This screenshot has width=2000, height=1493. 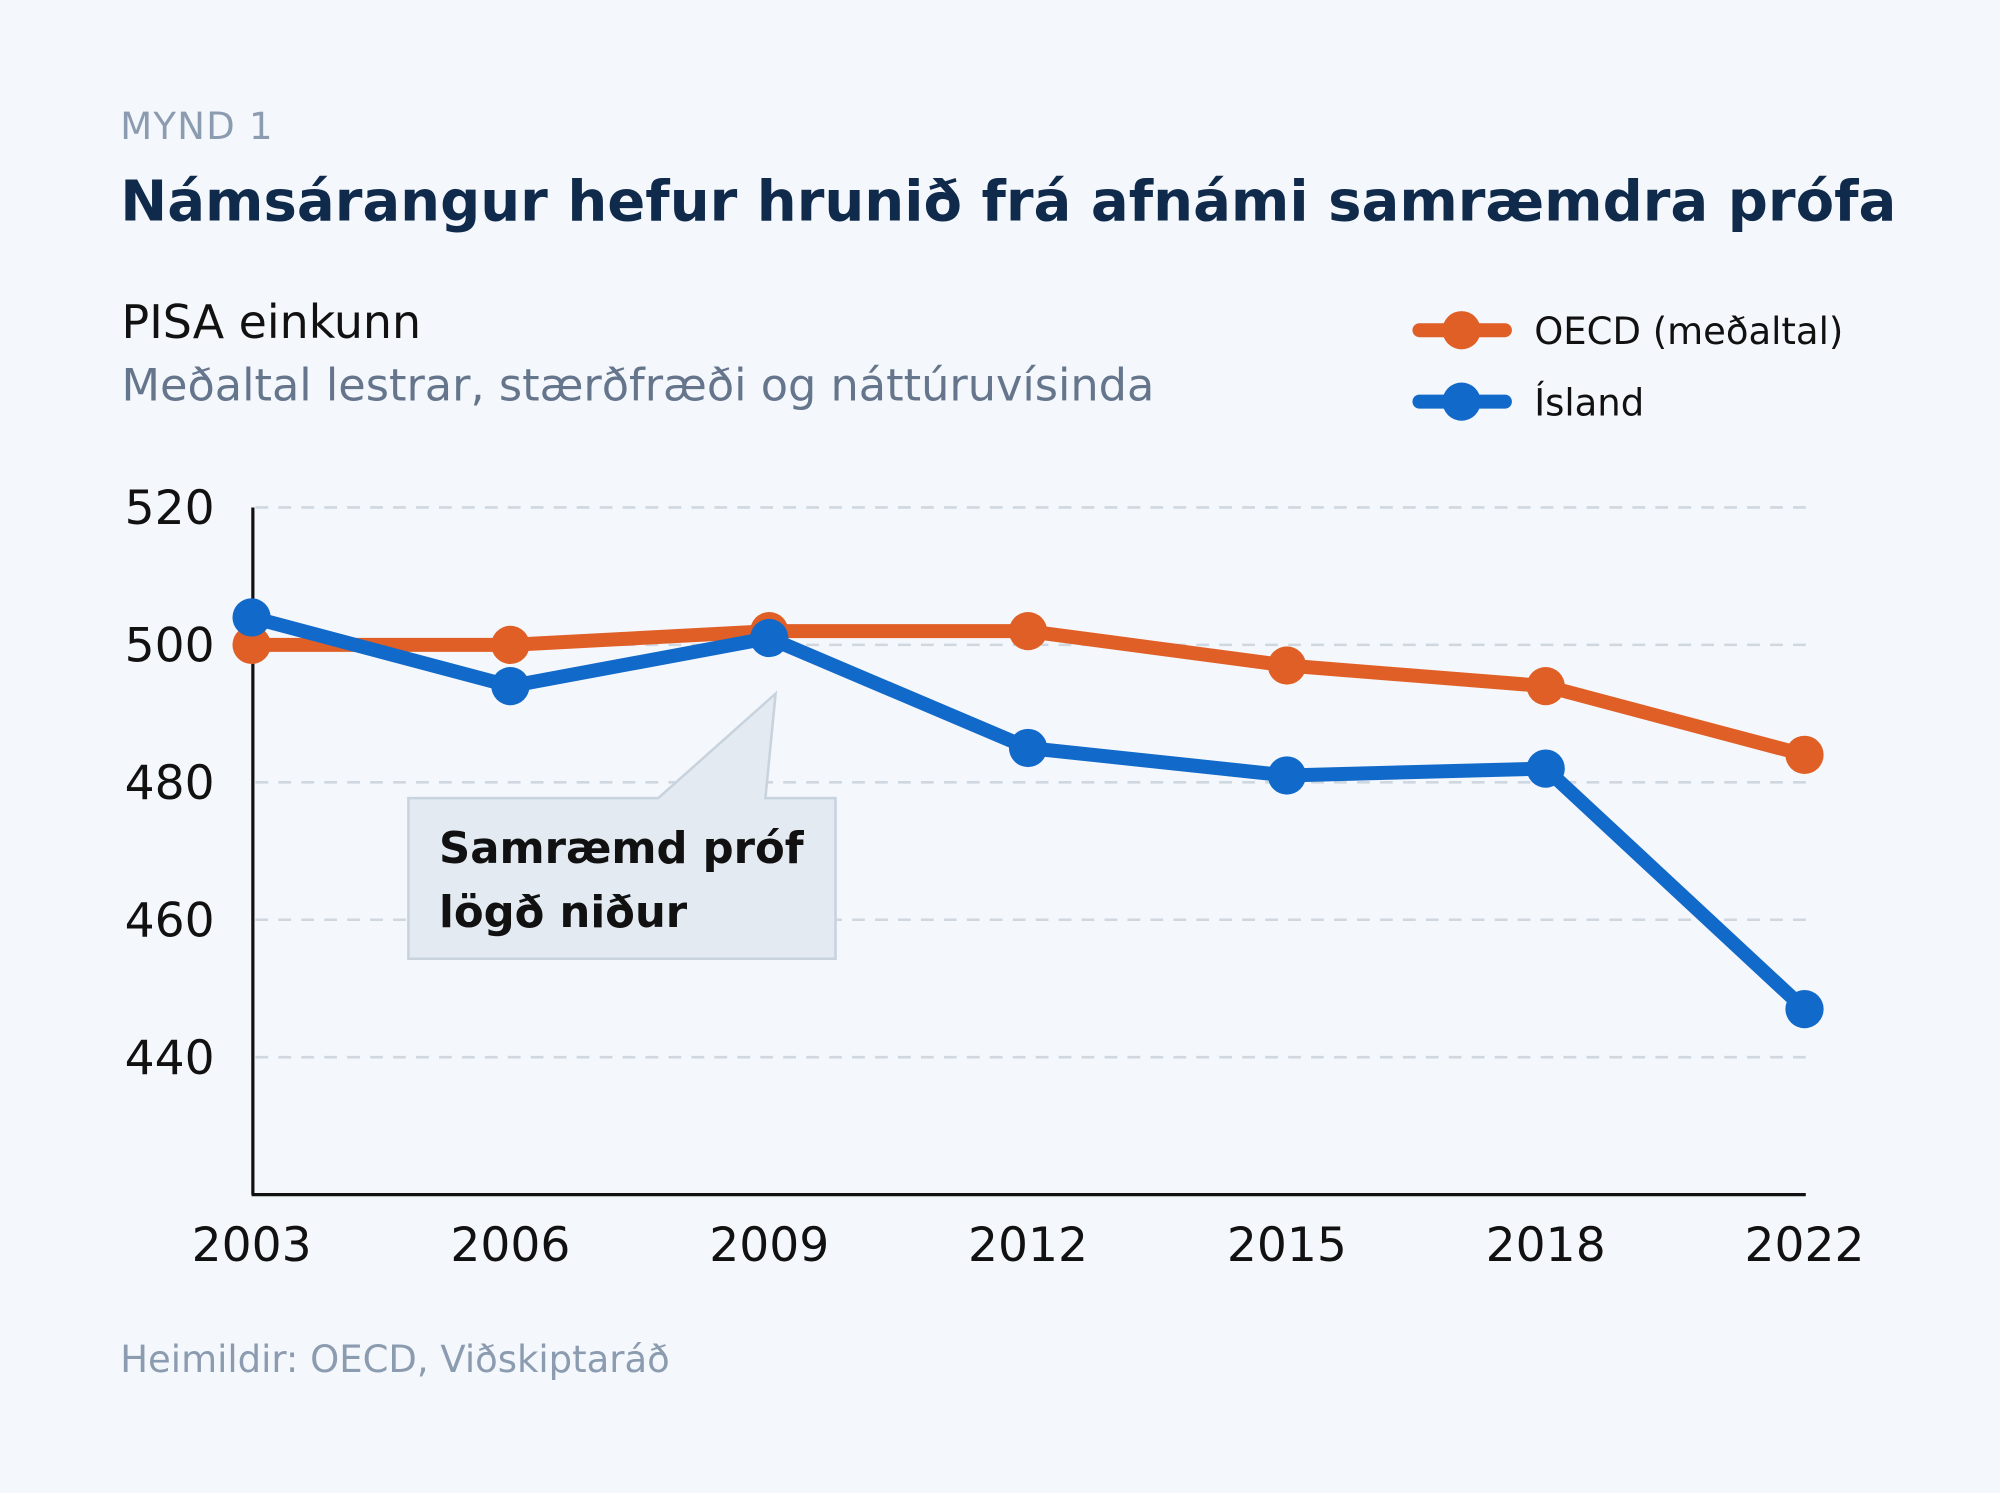 I want to click on y-tick-label: 500, so click(x=170, y=645).